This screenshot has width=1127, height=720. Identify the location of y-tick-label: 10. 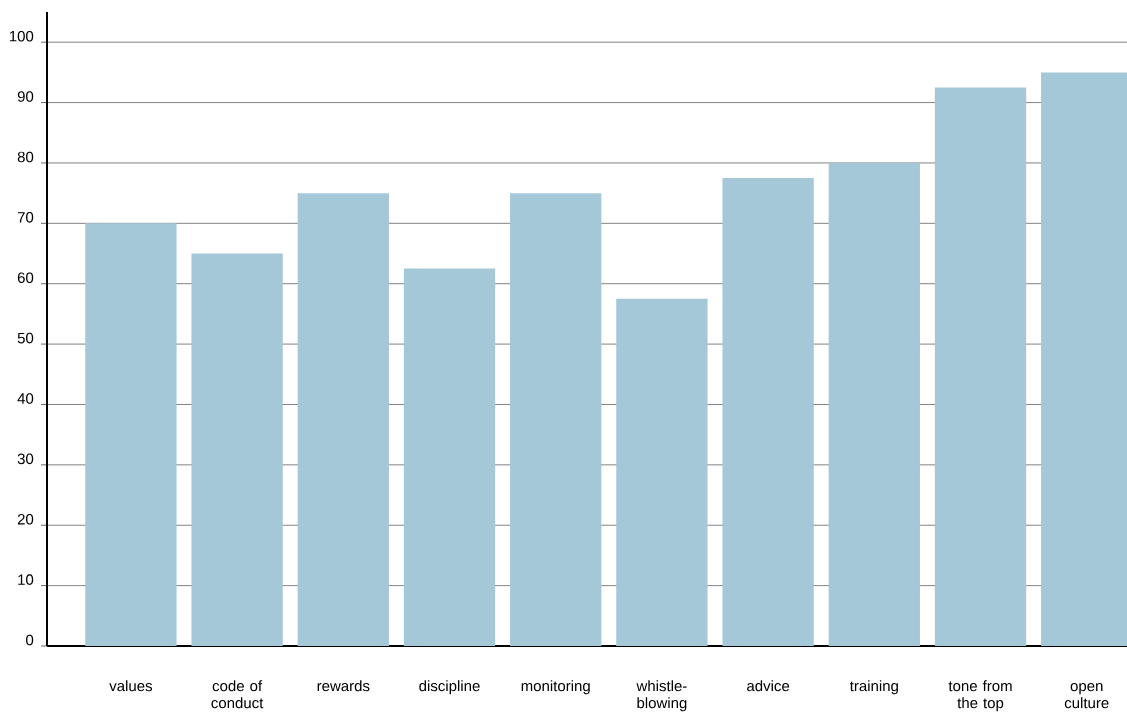
(26, 579).